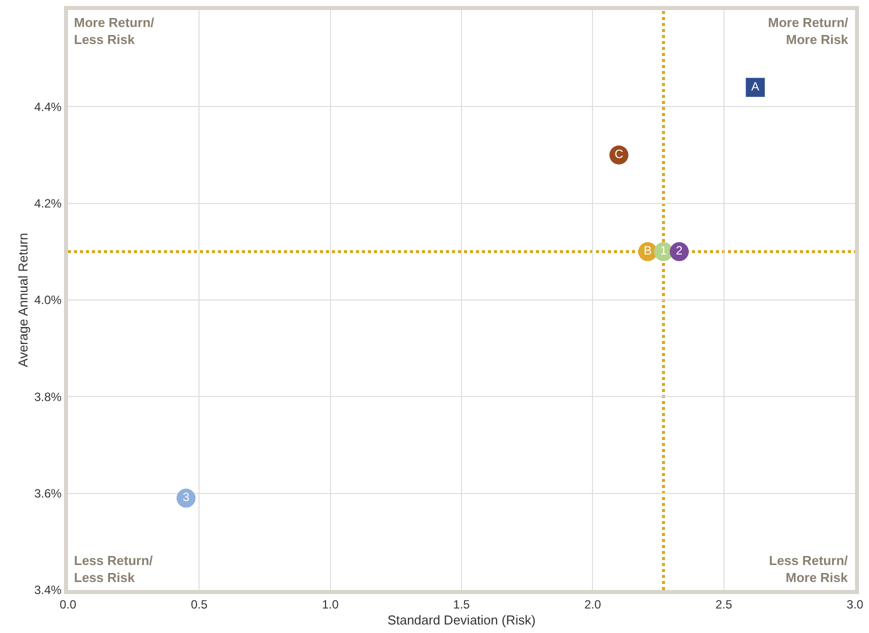  What do you see at coordinates (755, 86) in the screenshot?
I see `series-label: A` at bounding box center [755, 86].